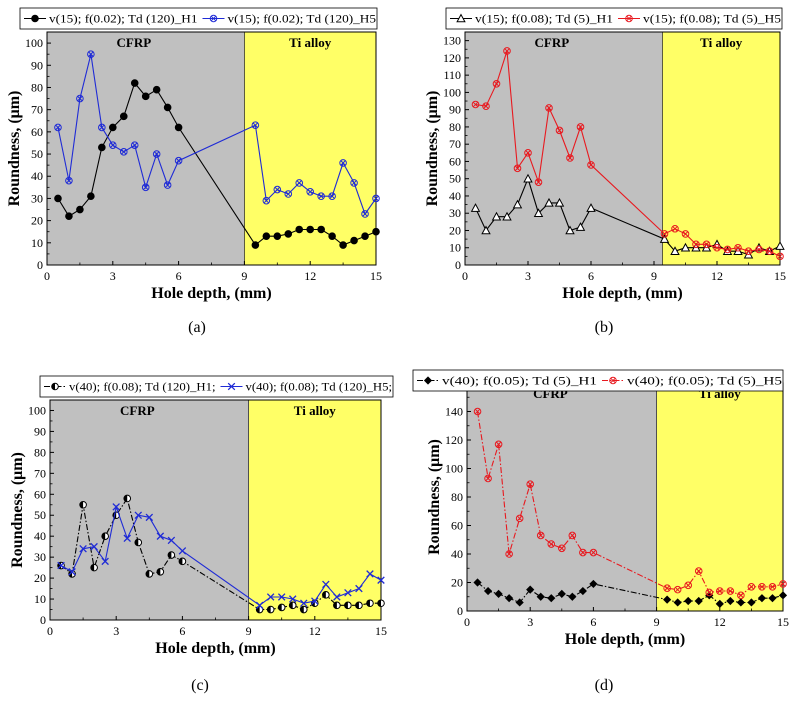 The height and width of the screenshot is (702, 794). I want to click on series-h5, so click(221, 556).